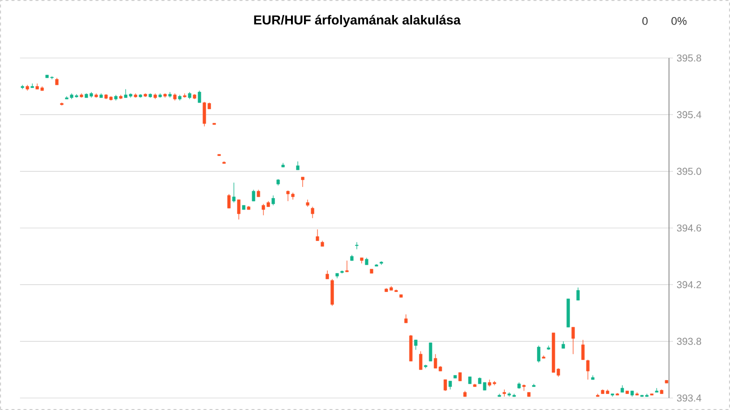 Image resolution: width=730 pixels, height=410 pixels. I want to click on y-tick-label: 394.2, so click(689, 284).